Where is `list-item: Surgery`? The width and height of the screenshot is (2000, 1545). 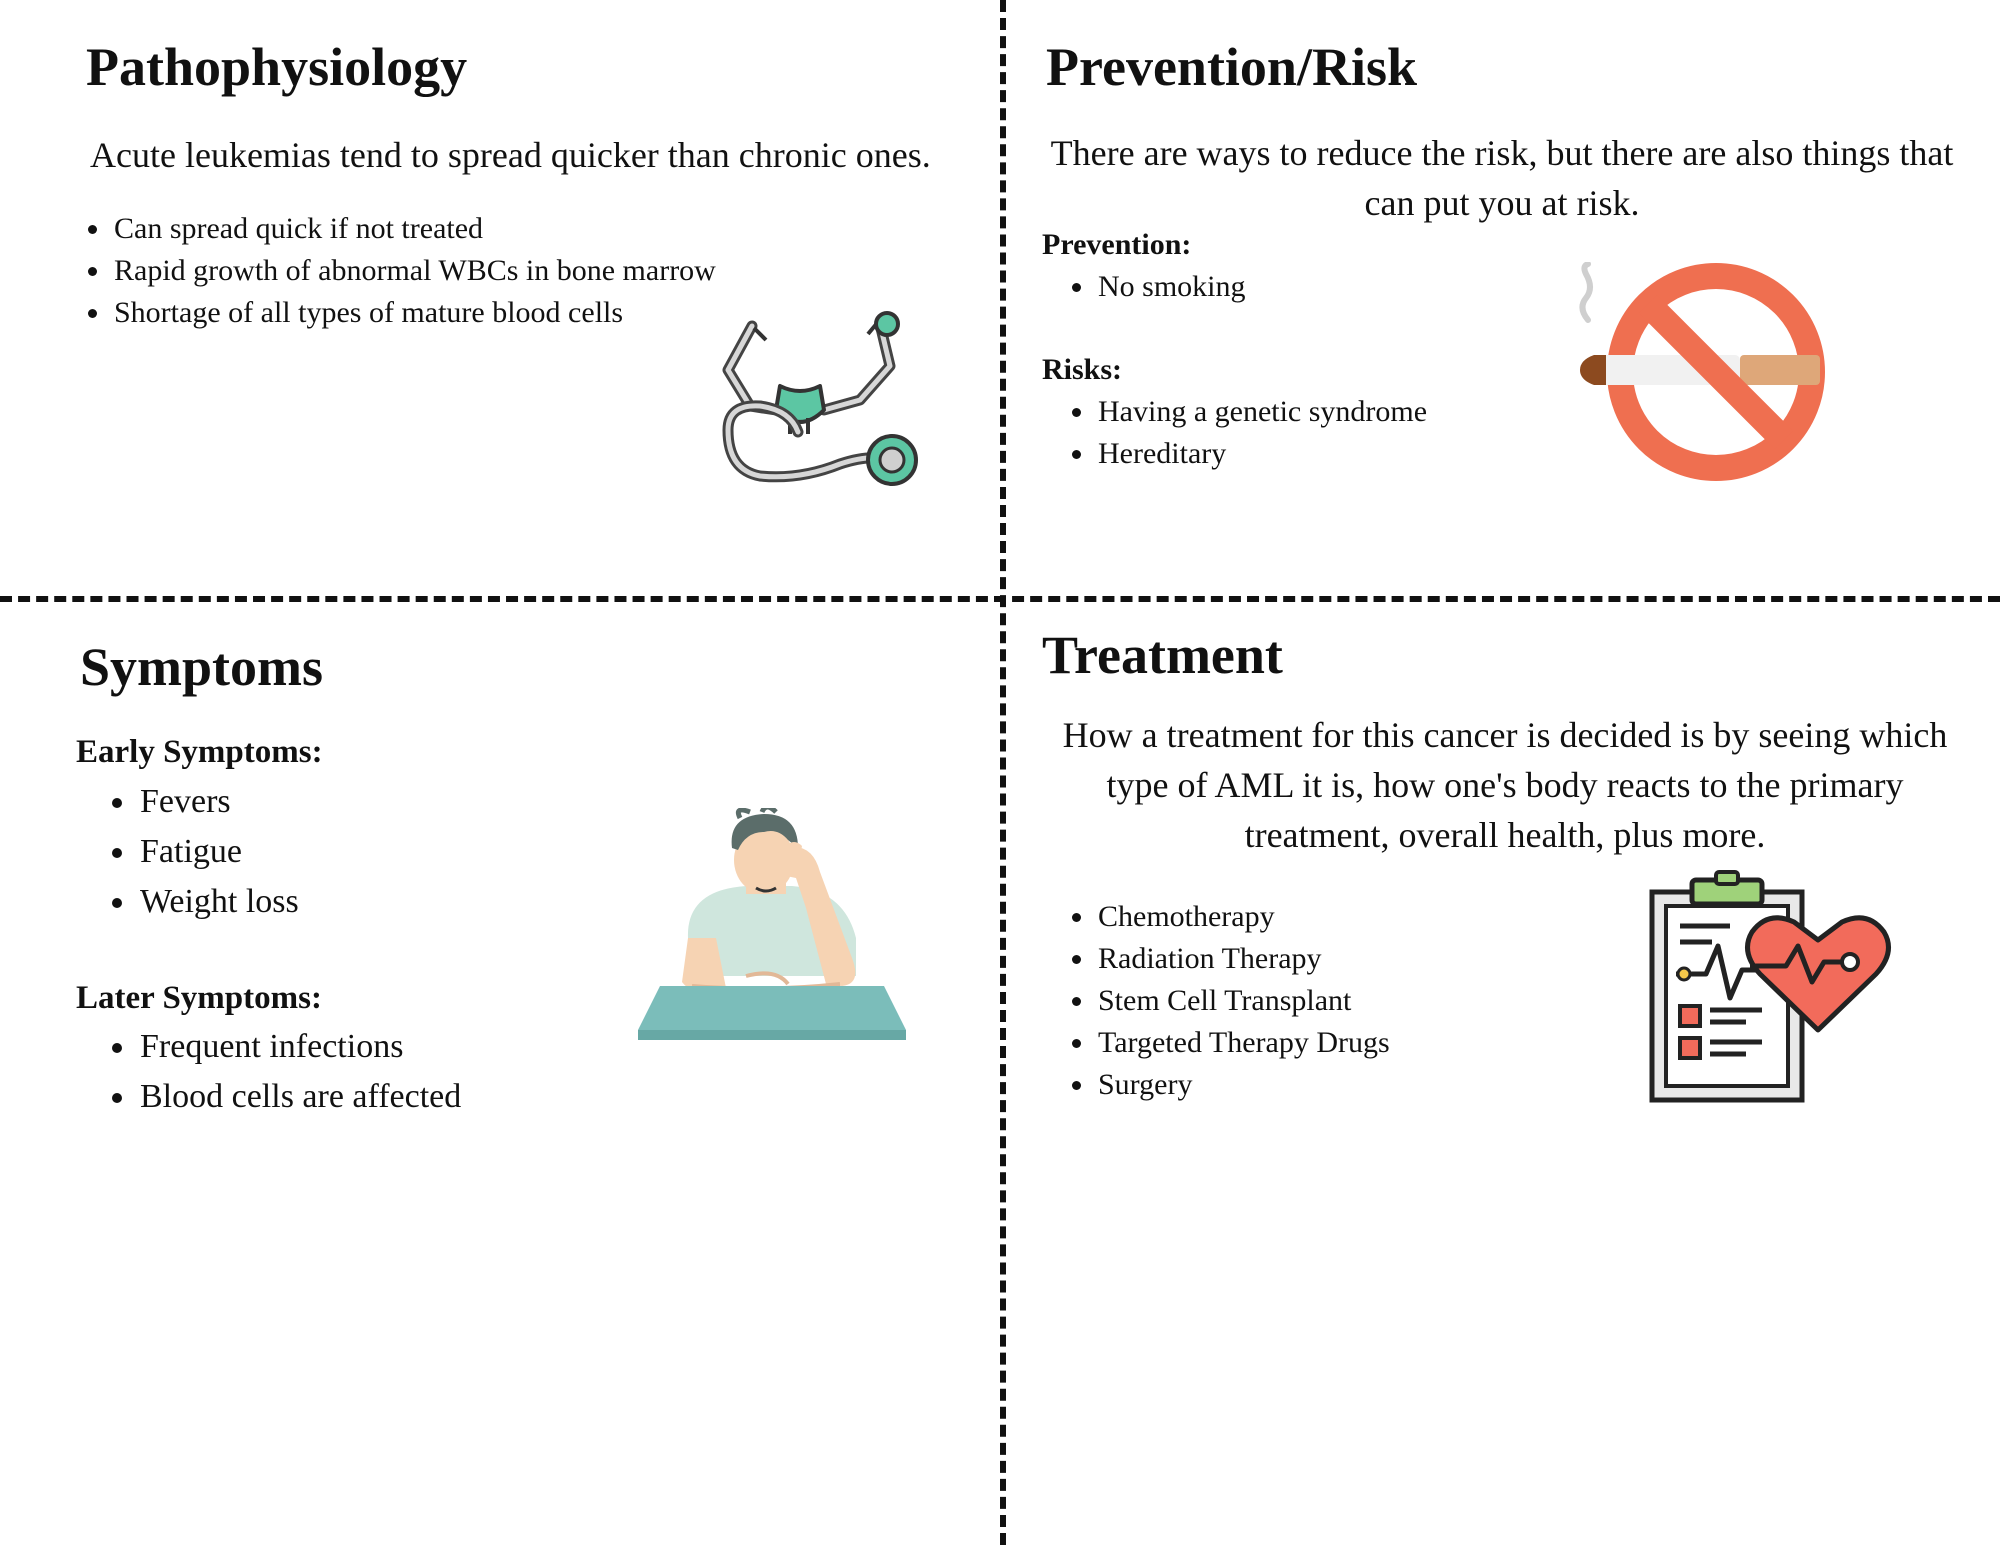 list-item: Surgery is located at coordinates (1346, 1085).